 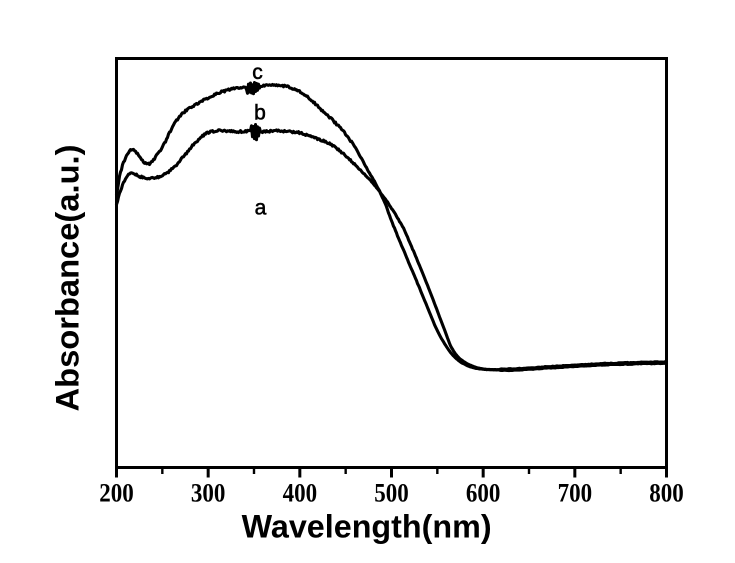 What do you see at coordinates (257, 72) in the screenshot?
I see `svg-text: c` at bounding box center [257, 72].